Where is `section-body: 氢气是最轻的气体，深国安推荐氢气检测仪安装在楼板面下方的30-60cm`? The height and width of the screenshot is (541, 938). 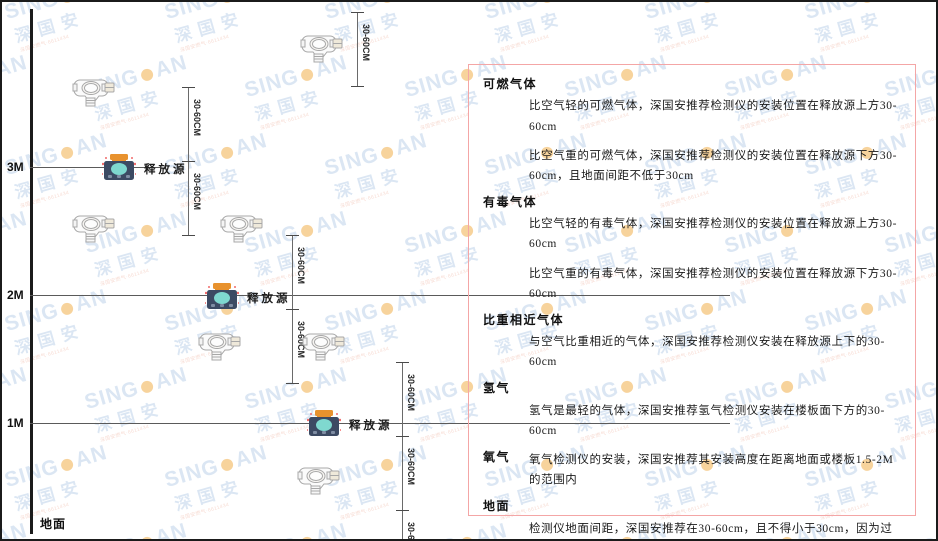 section-body: 氢气是最轻的气体，深国安推荐氢气检测仪安装在楼板面下方的30-60cm is located at coordinates (715, 421).